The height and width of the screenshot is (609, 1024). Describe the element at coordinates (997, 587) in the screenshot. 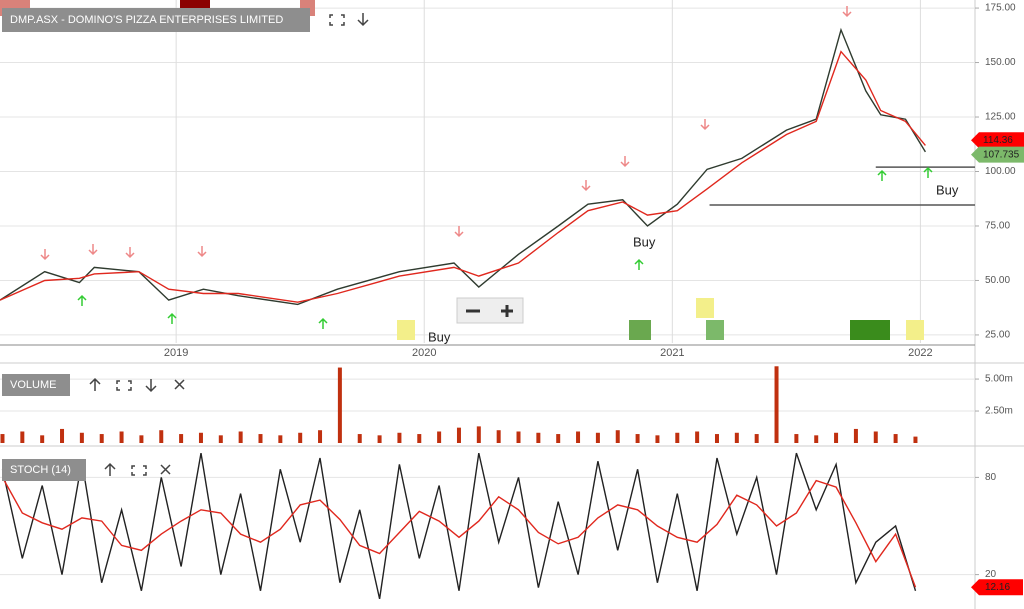

I see `value-label: 12.16` at that location.